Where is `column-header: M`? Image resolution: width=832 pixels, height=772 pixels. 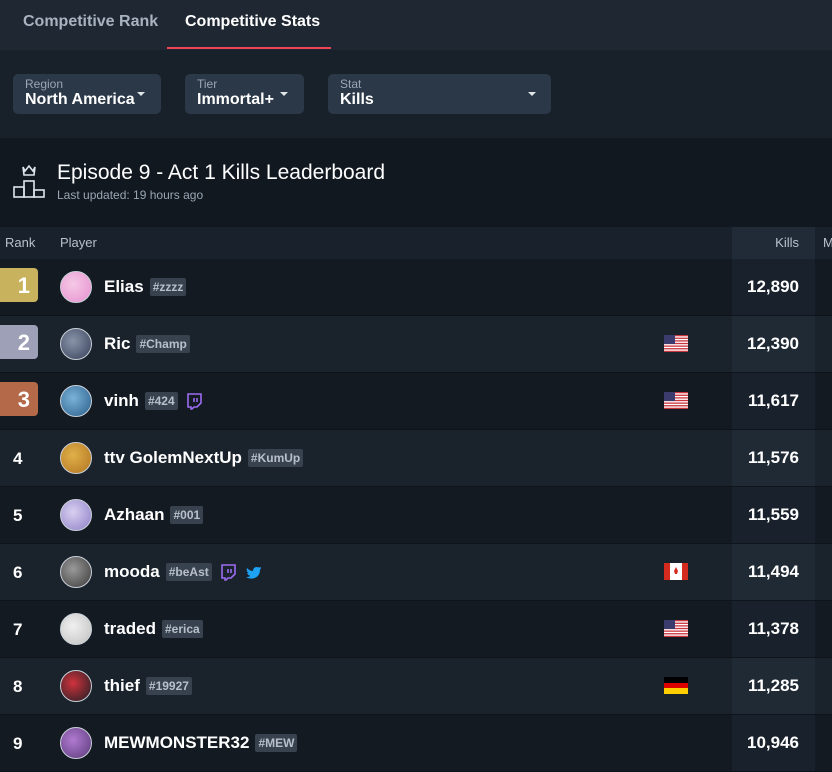
column-header: M is located at coordinates (827, 242).